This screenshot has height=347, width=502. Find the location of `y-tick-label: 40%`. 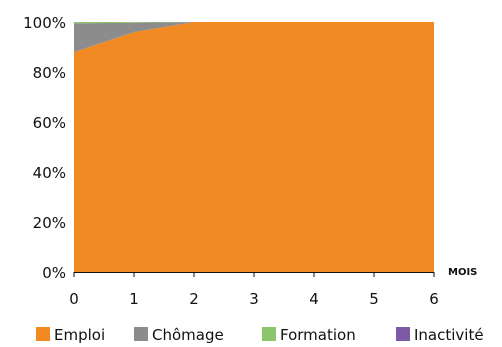

y-tick-label: 40% is located at coordinates (49, 173).